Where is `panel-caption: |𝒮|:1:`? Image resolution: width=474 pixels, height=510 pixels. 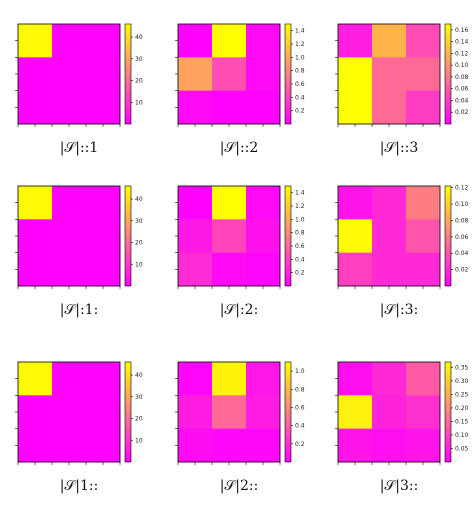
panel-caption: |𝒮|:1: is located at coordinates (79, 310).